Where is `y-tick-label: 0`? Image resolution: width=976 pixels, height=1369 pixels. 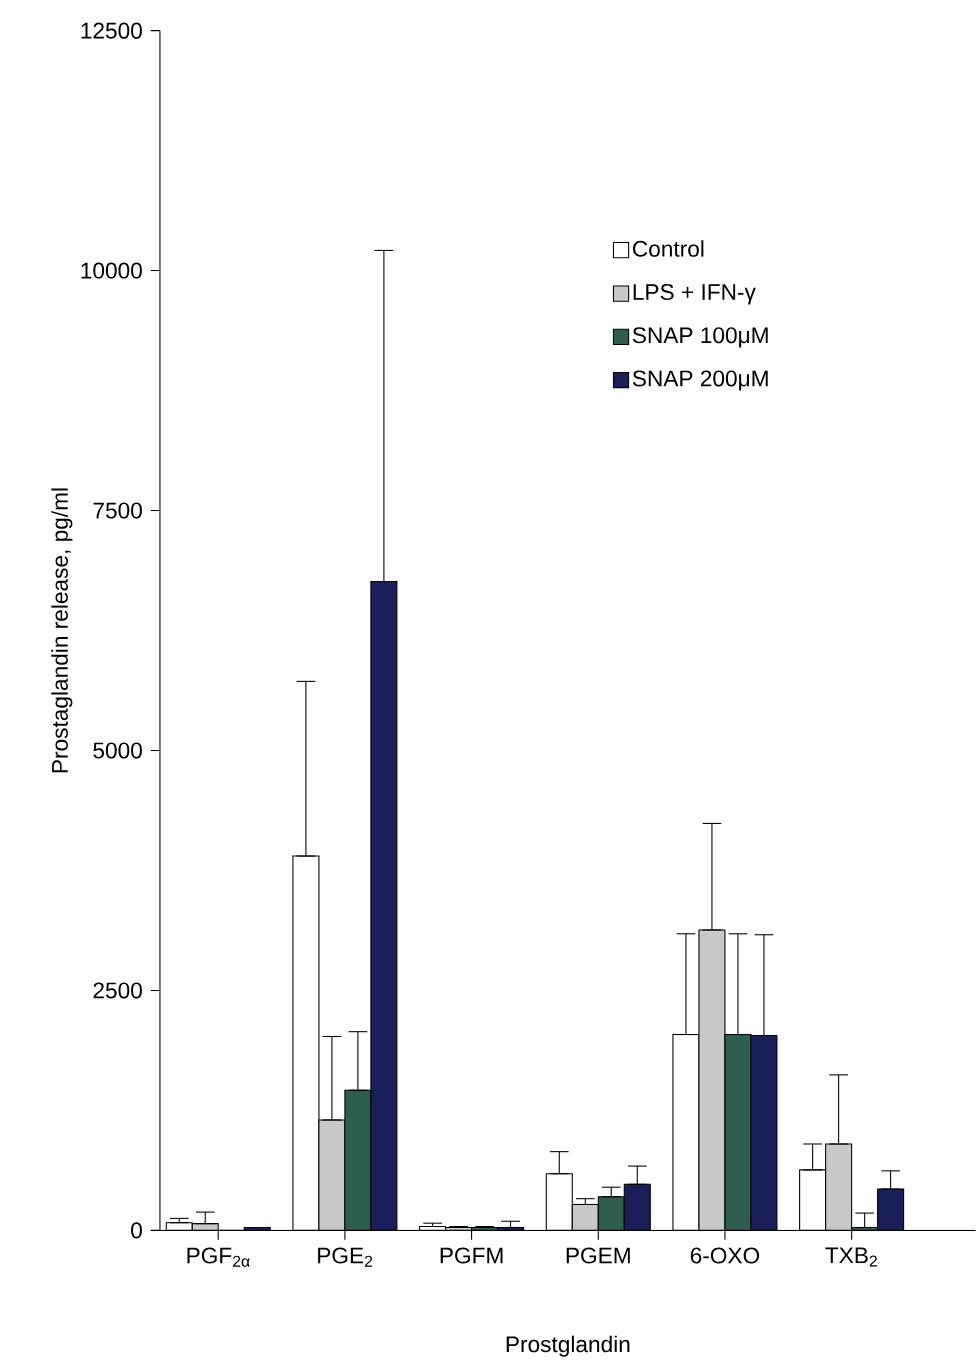
y-tick-label: 0 is located at coordinates (137, 1230).